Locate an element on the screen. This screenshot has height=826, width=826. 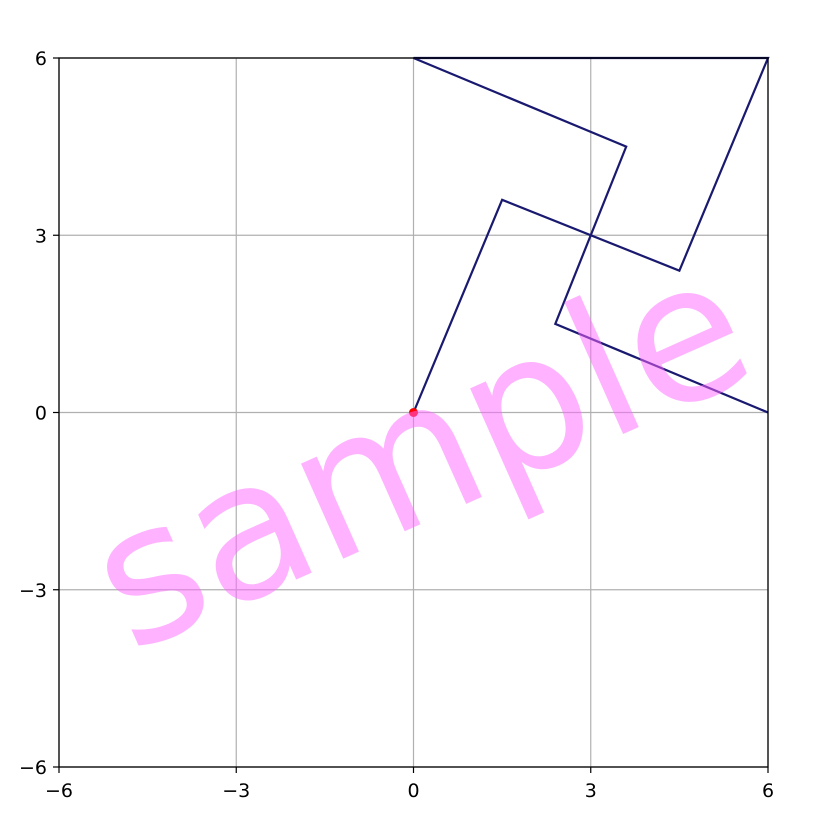
y-tick-label-3: 3 is located at coordinates (41, 236).